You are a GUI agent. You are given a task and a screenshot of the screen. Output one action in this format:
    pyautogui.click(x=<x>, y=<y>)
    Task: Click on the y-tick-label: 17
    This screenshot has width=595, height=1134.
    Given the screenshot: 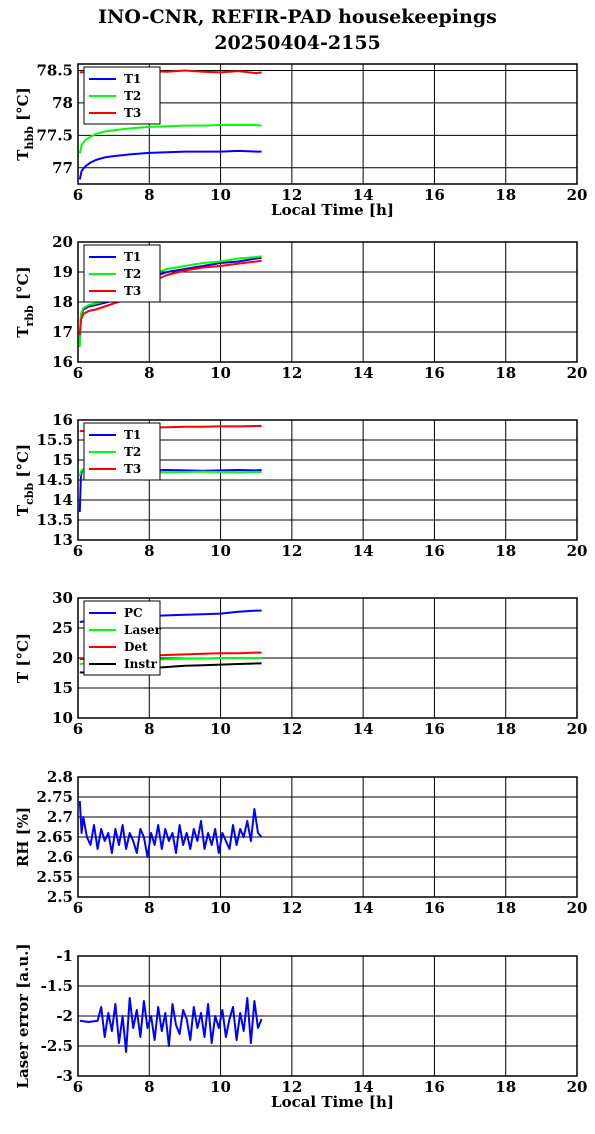 What is the action you would take?
    pyautogui.click(x=62, y=332)
    